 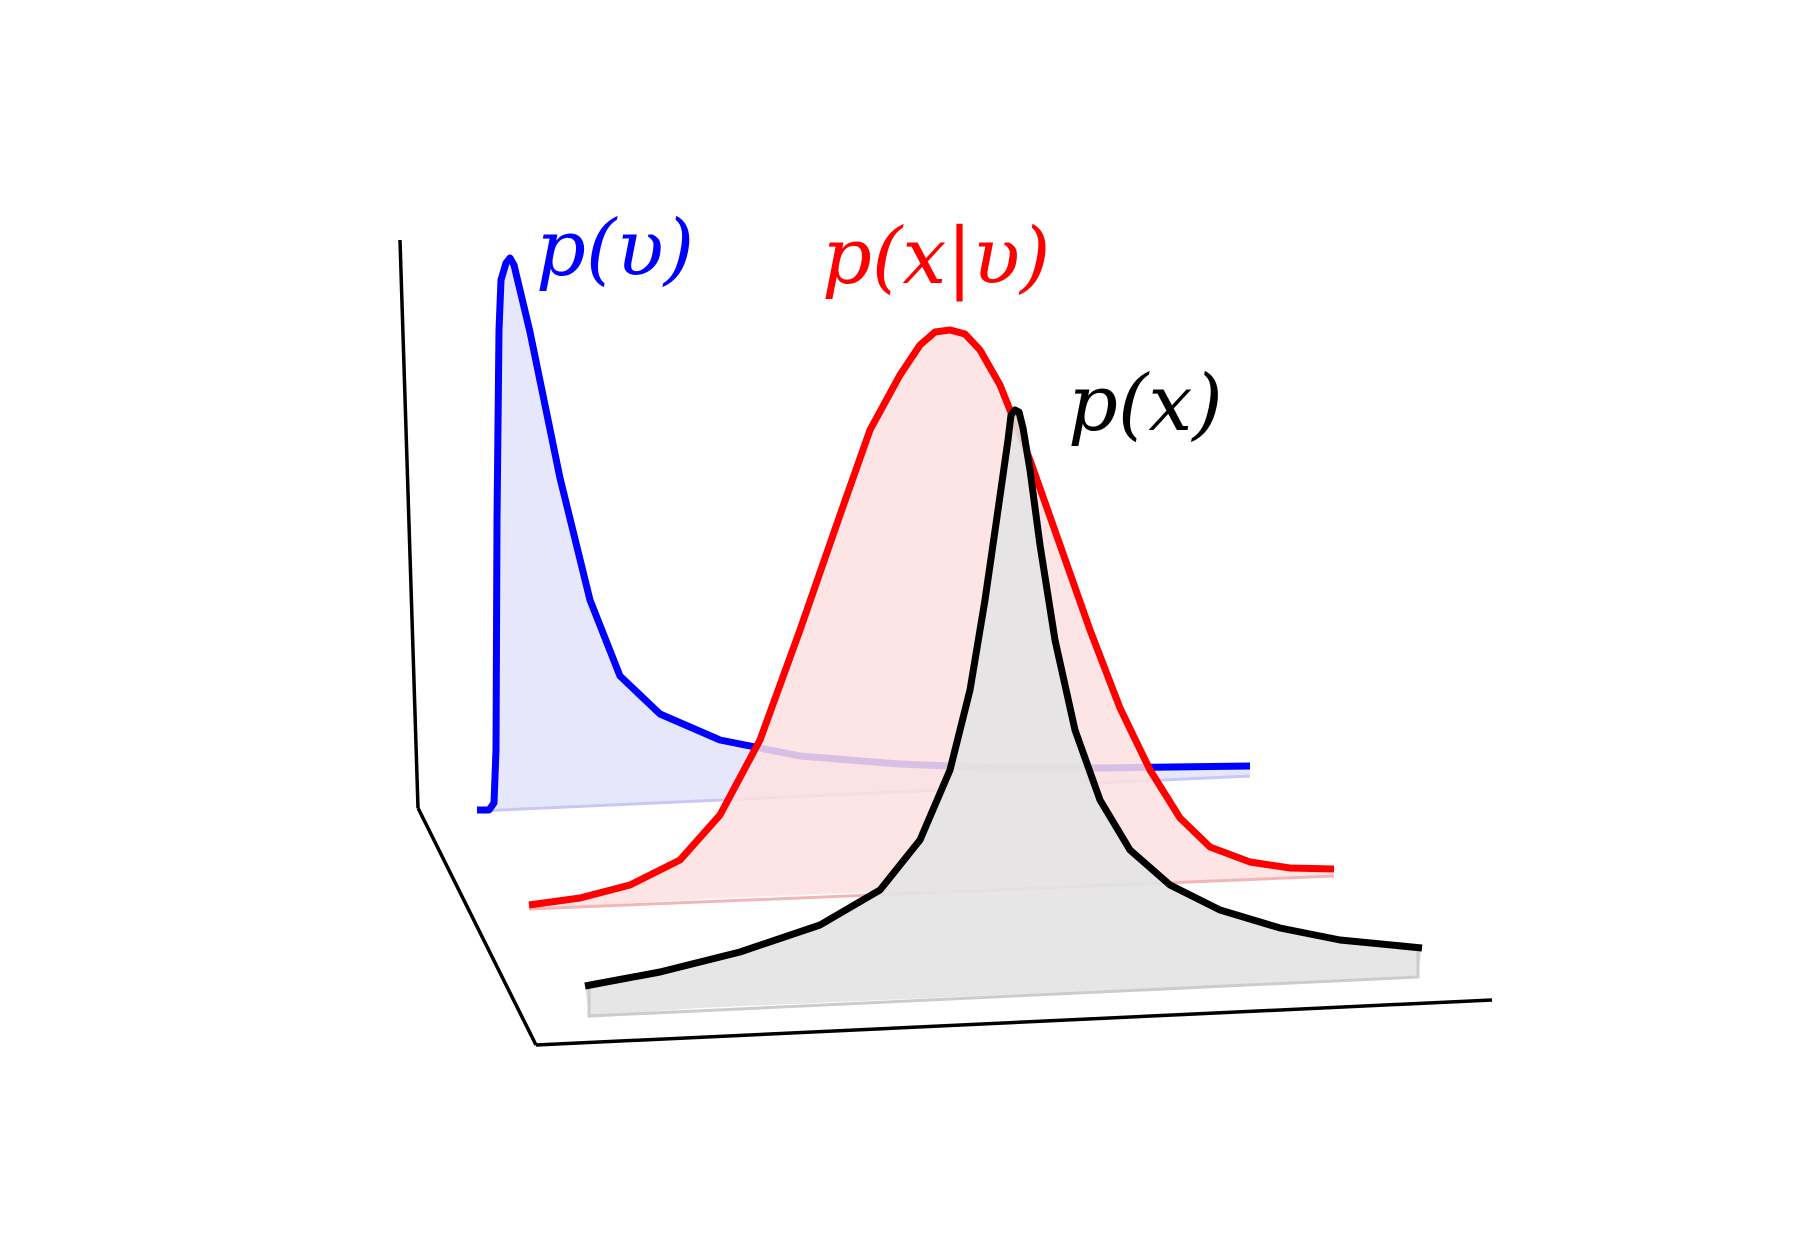 I want to click on depth-axis, so click(x=477, y=926).